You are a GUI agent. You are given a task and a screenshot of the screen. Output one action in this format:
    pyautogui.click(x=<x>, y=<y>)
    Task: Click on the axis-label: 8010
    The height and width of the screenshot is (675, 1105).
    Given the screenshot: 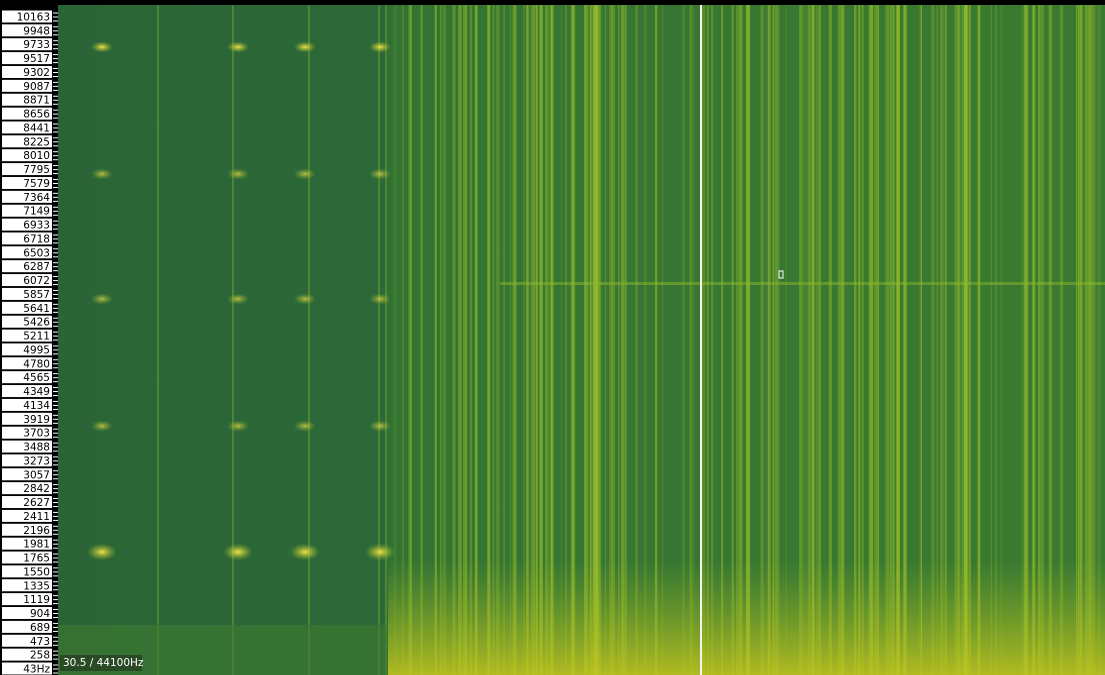 What is the action you would take?
    pyautogui.click(x=36, y=156)
    